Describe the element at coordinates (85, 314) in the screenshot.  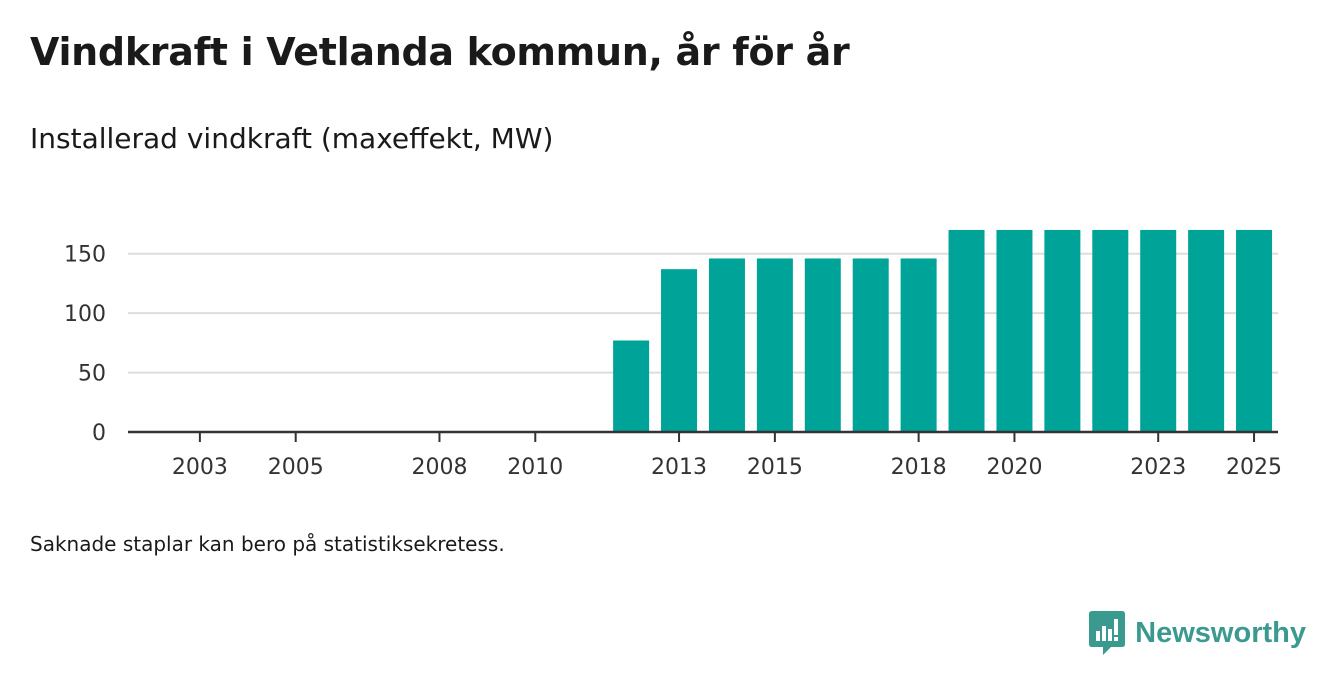
I see `y-tick-label: 100` at that location.